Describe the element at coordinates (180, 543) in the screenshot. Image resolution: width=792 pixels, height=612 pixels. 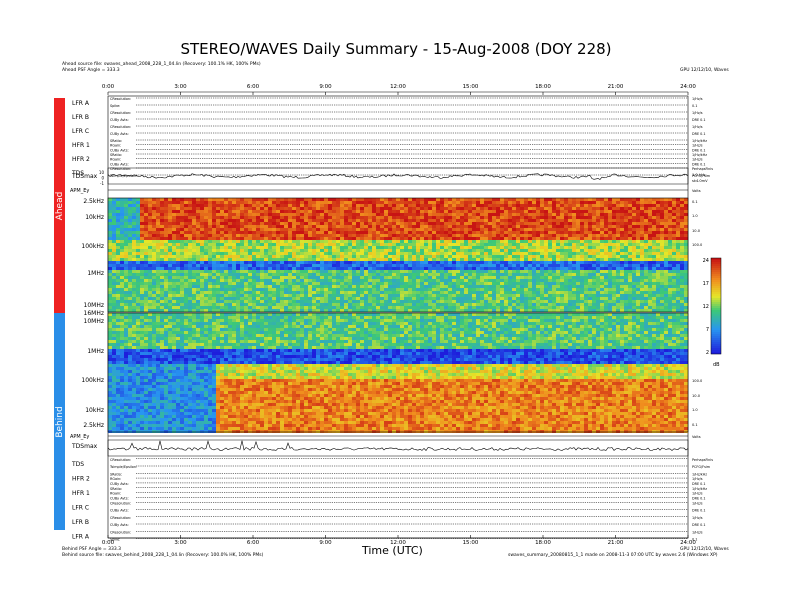
I see `time-tick-label-bottom: 3:00` at that location.